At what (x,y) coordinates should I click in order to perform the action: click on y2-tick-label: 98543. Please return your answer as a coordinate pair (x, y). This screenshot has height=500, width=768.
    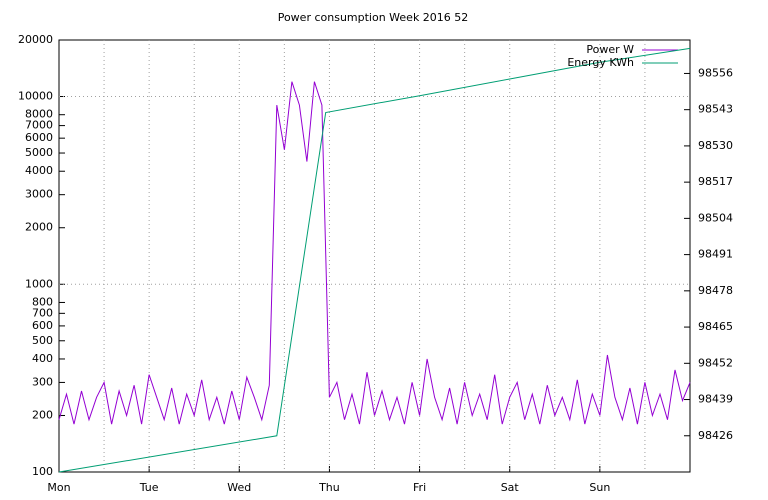
    Looking at the image, I should click on (715, 109).